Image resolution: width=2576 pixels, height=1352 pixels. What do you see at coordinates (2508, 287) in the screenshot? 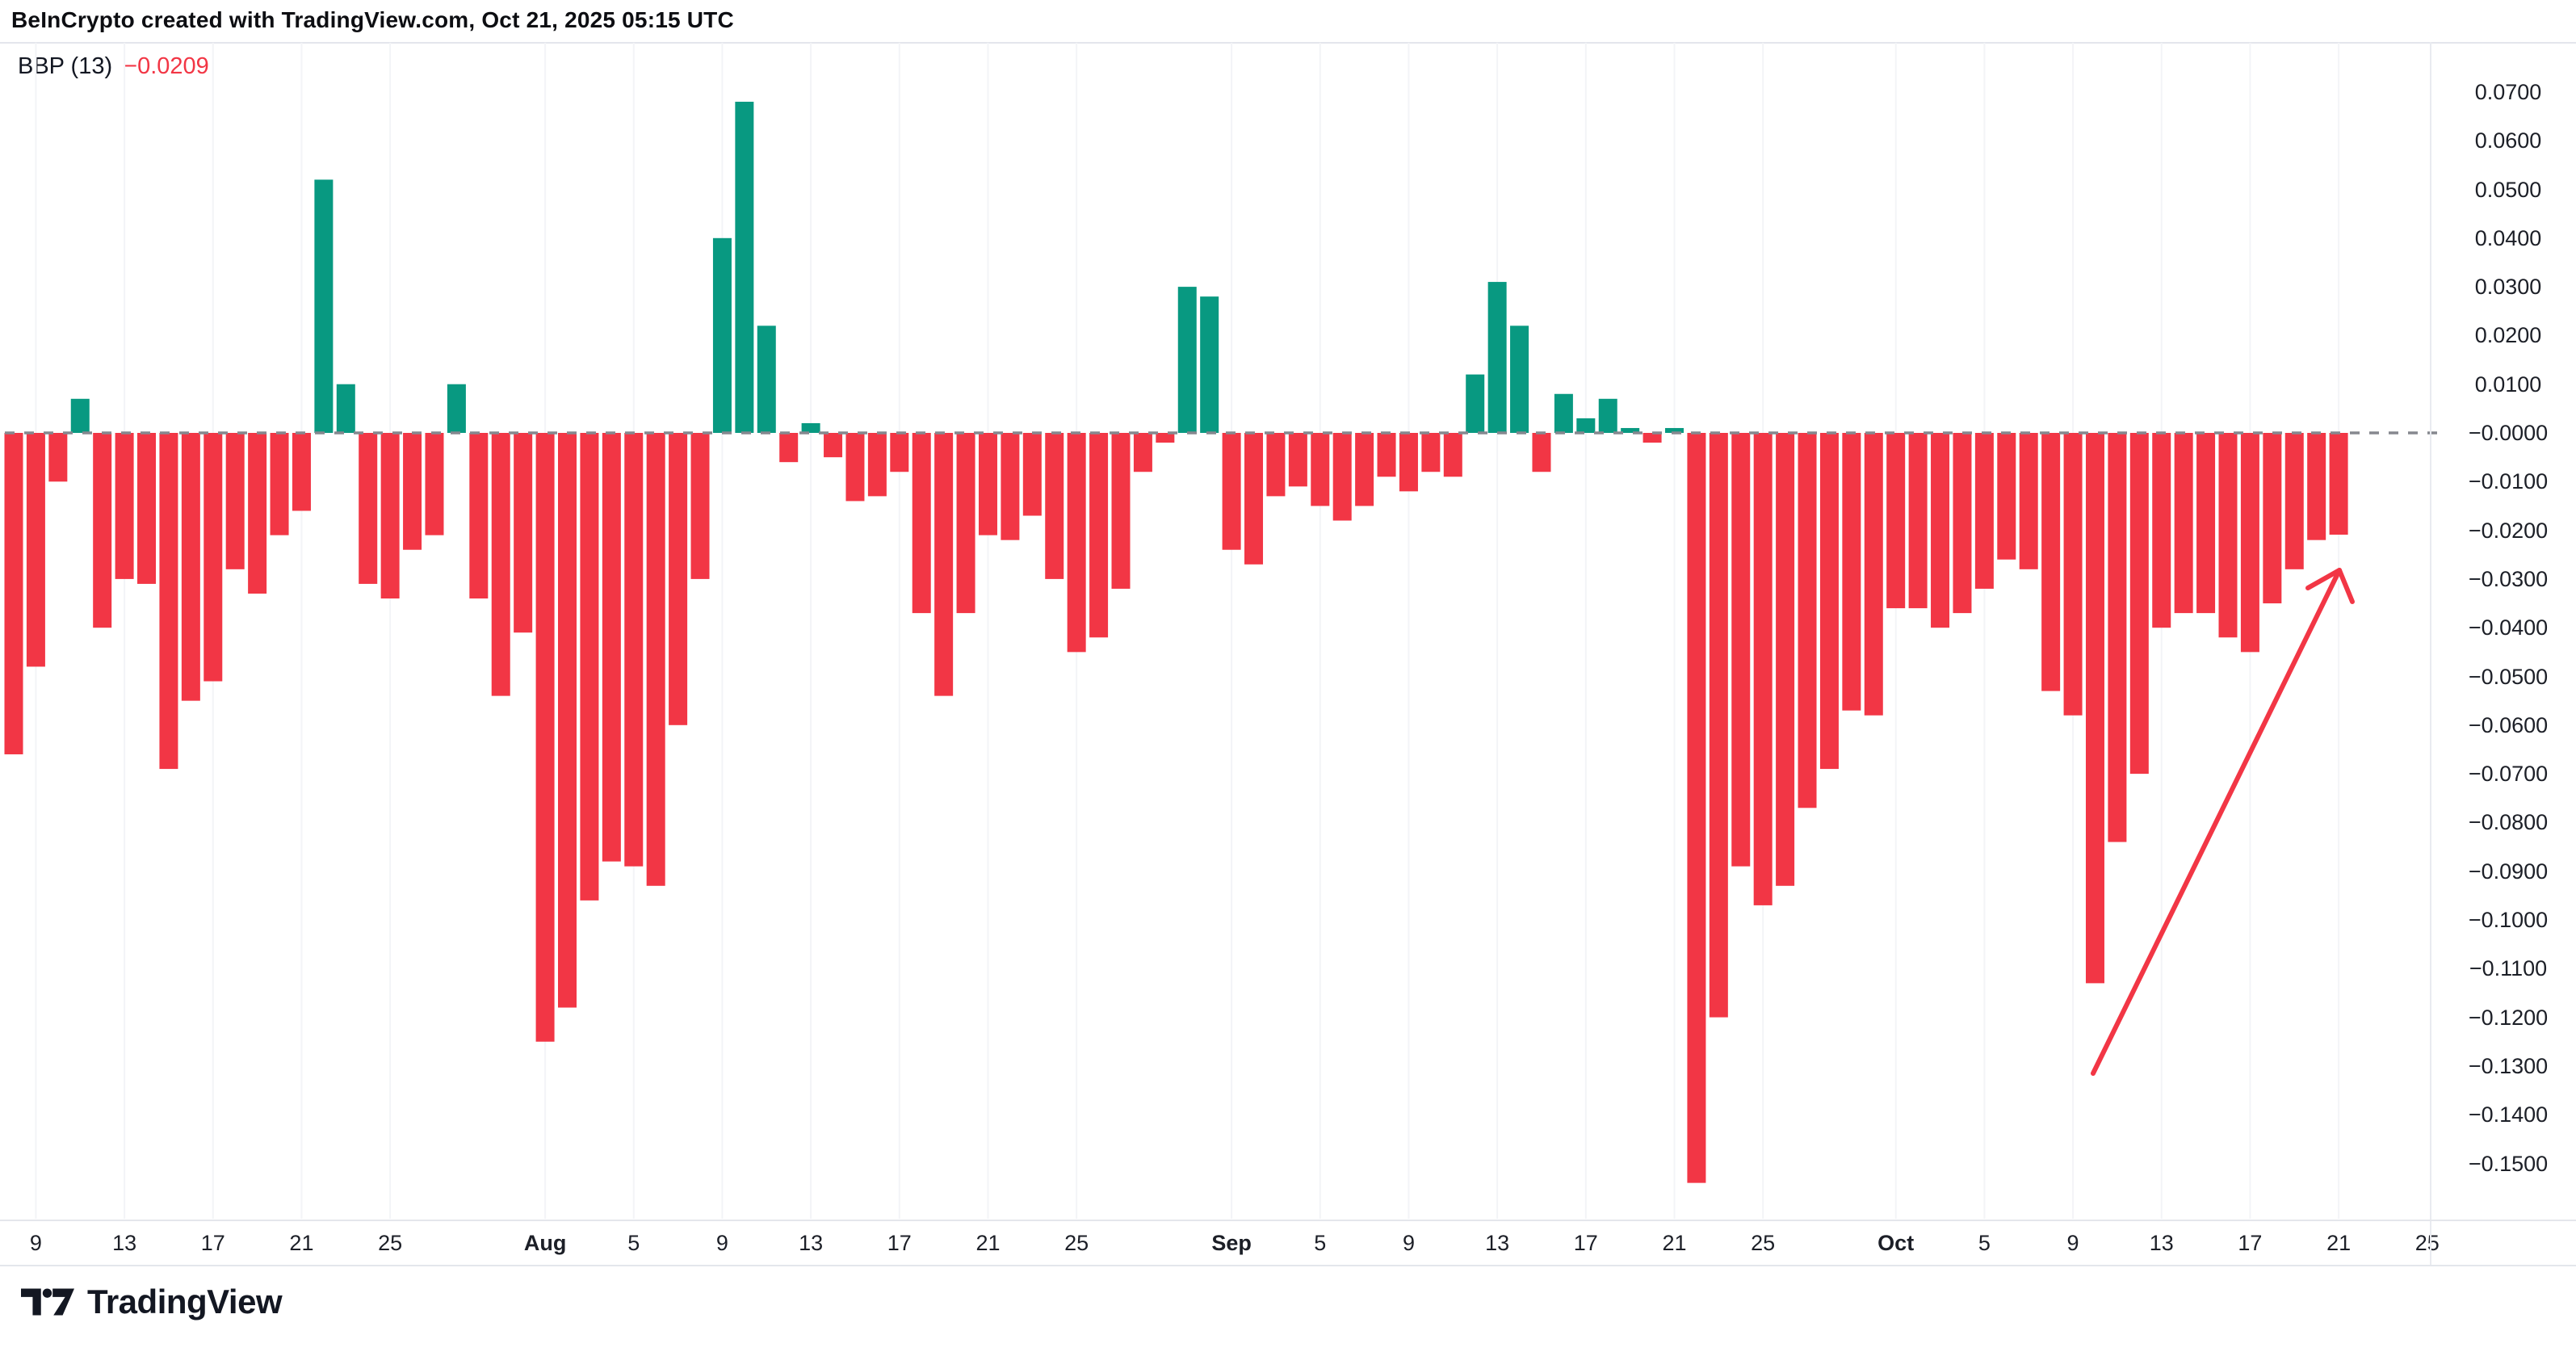
I see `y-axis-label: 0.0300` at bounding box center [2508, 287].